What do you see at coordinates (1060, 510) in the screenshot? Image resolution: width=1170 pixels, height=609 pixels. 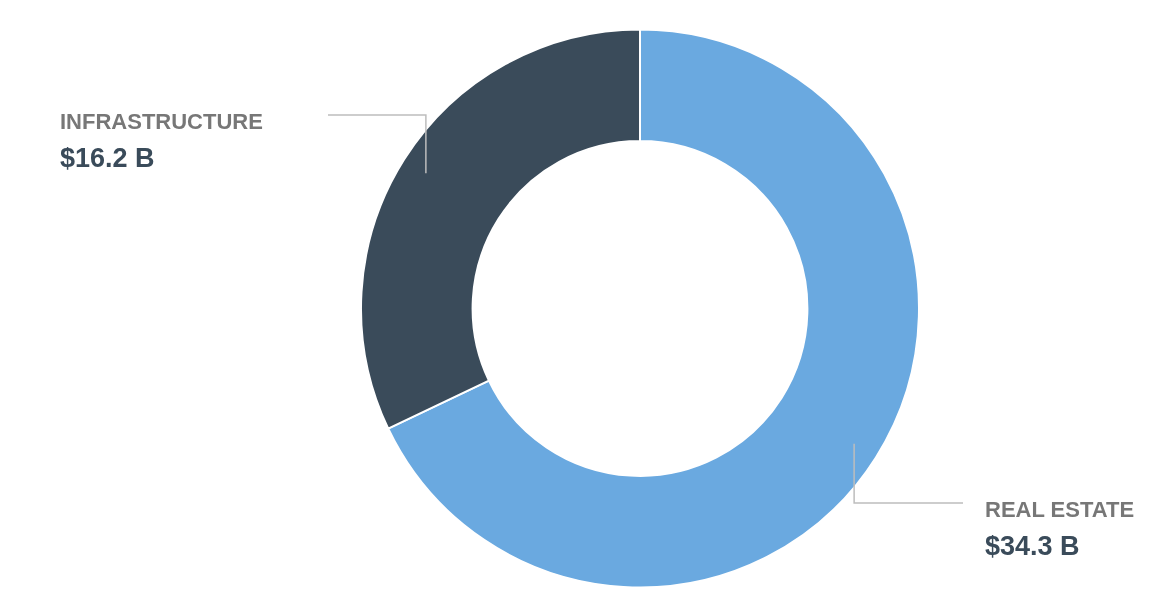 I see `slice-label: REAL ESTATE` at bounding box center [1060, 510].